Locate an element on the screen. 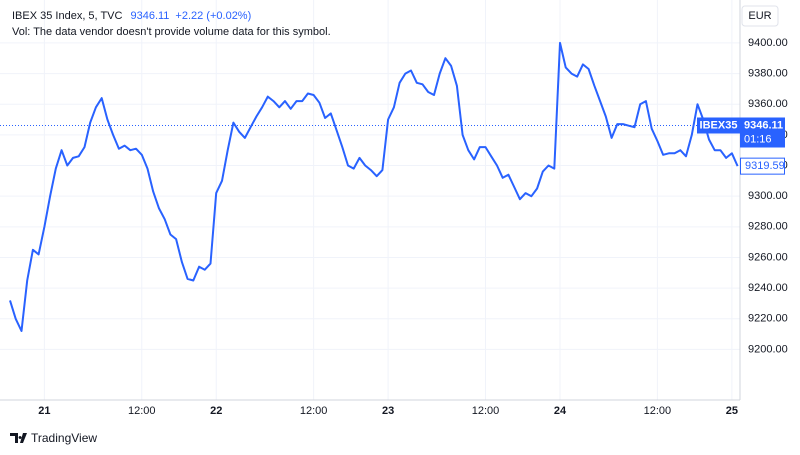  y-tick-label: 9360.00 is located at coordinates (768, 104).